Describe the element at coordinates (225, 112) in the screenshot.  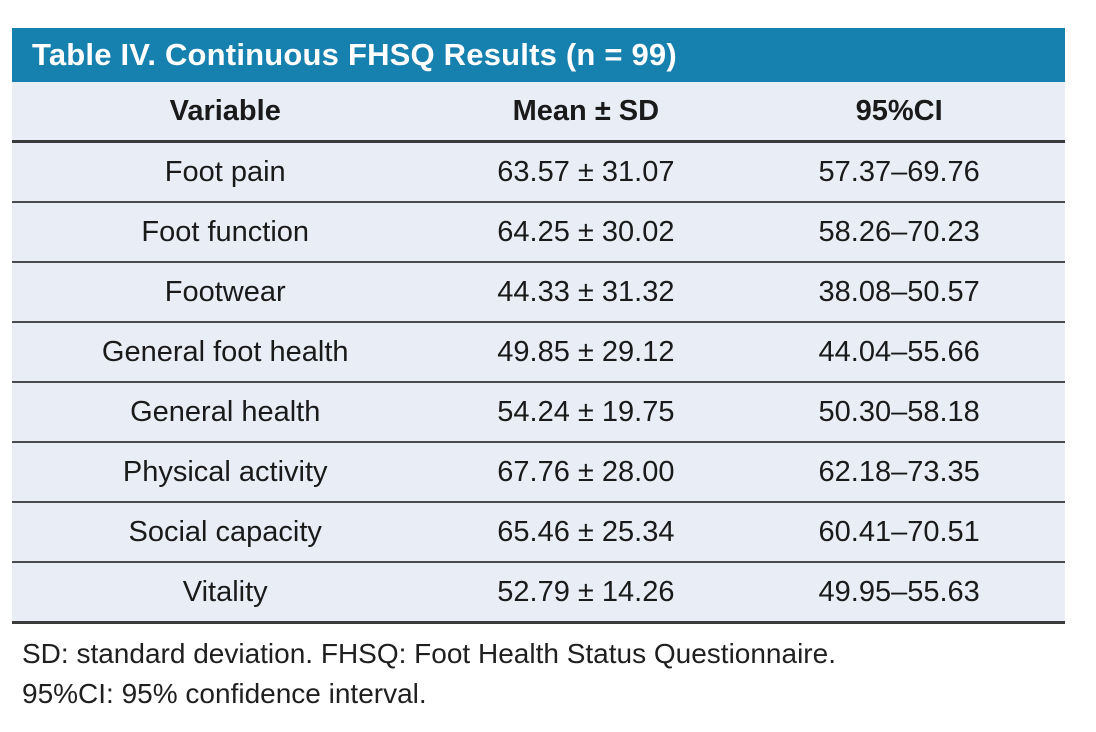
I see `column-header-variable: Variable` at that location.